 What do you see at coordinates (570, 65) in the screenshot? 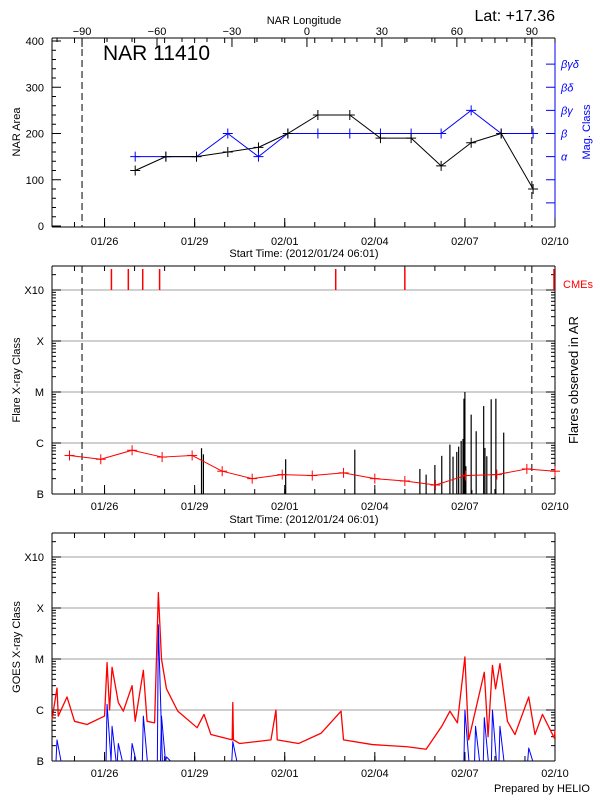
I see `panel1-y2-tick-label: βγδ` at bounding box center [570, 65].